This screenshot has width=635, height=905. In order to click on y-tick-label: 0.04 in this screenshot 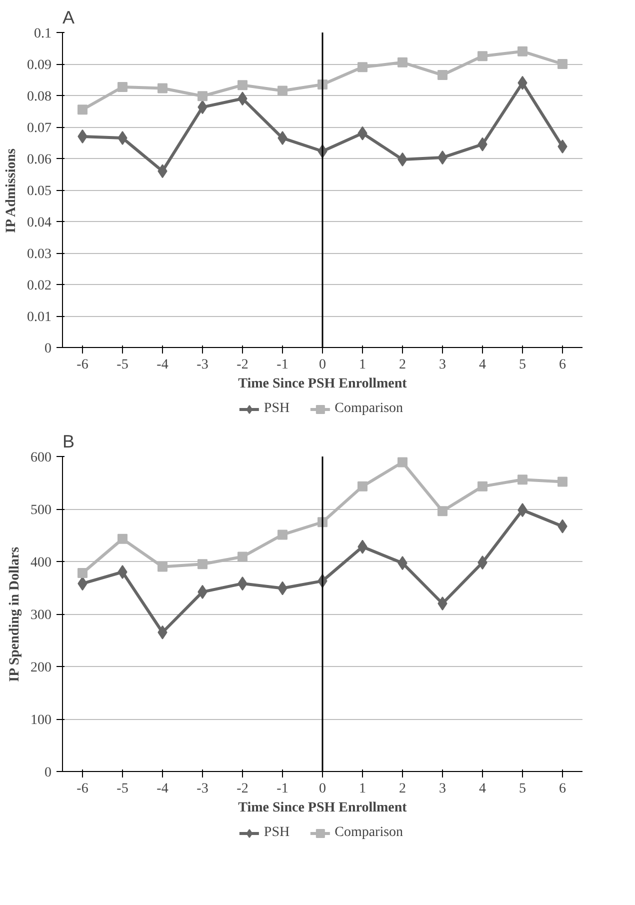, I will do `click(39, 223)`.